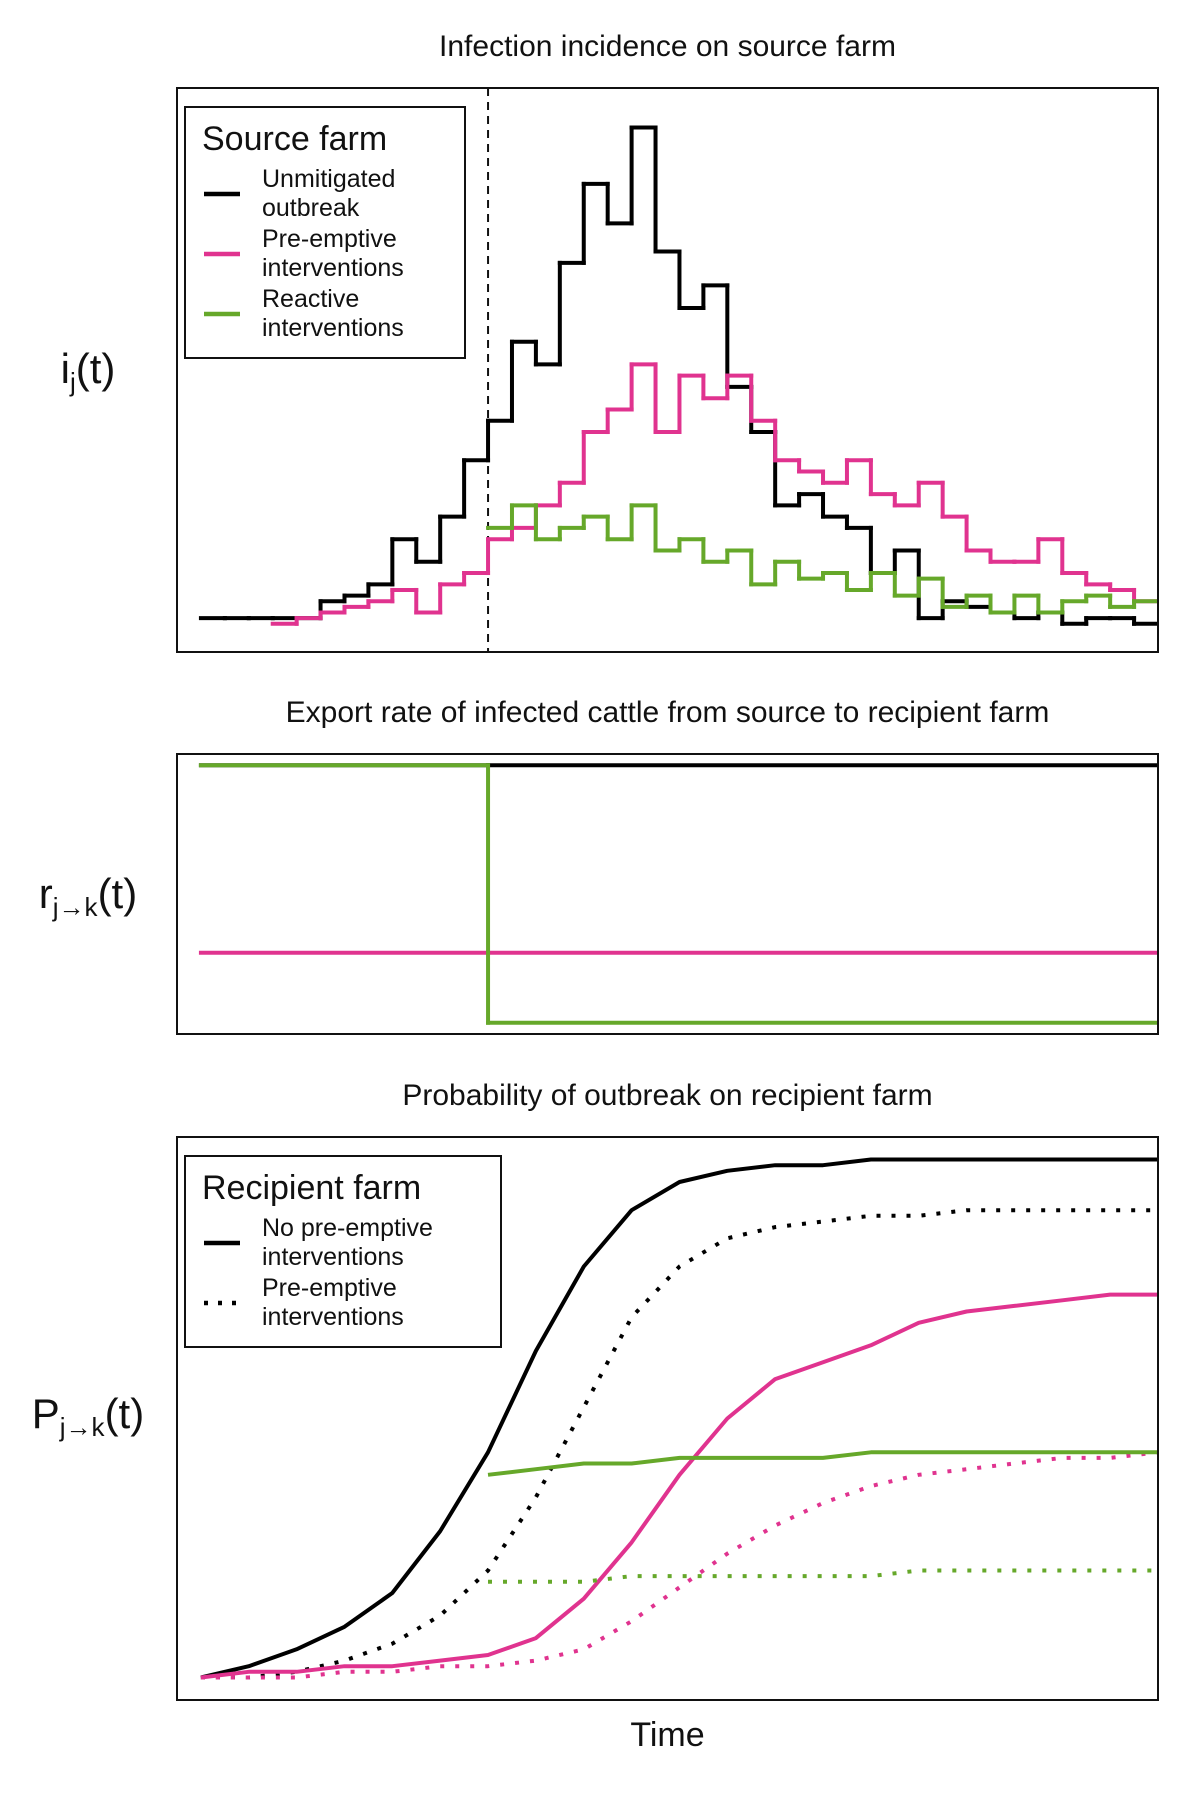 The image size is (1200, 1800). Describe the element at coordinates (347, 1242) in the screenshot. I see `legend-label: No pre-emptive interventions` at that location.